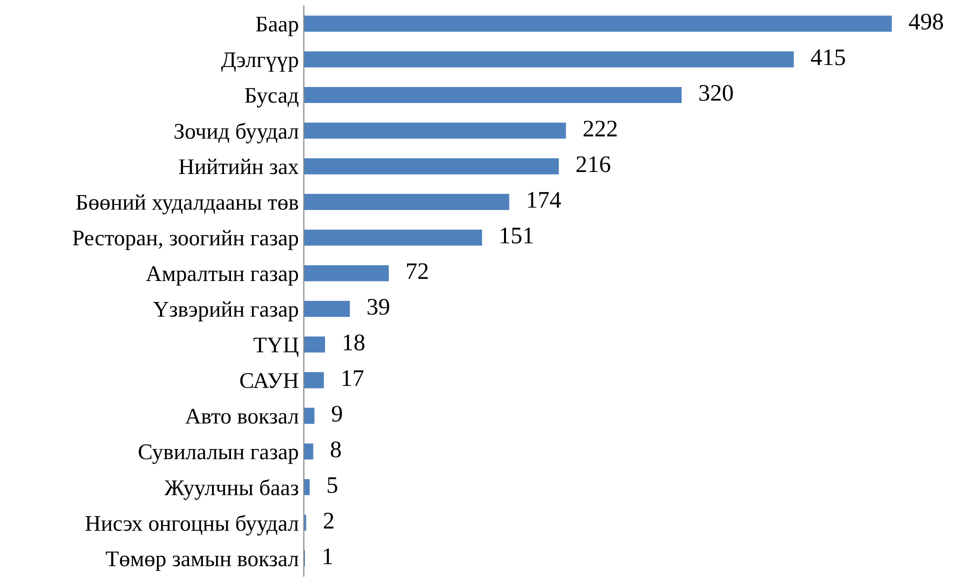 The width and height of the screenshot is (980, 588). Describe the element at coordinates (329, 520) in the screenshot. I see `data-label: 2` at that location.